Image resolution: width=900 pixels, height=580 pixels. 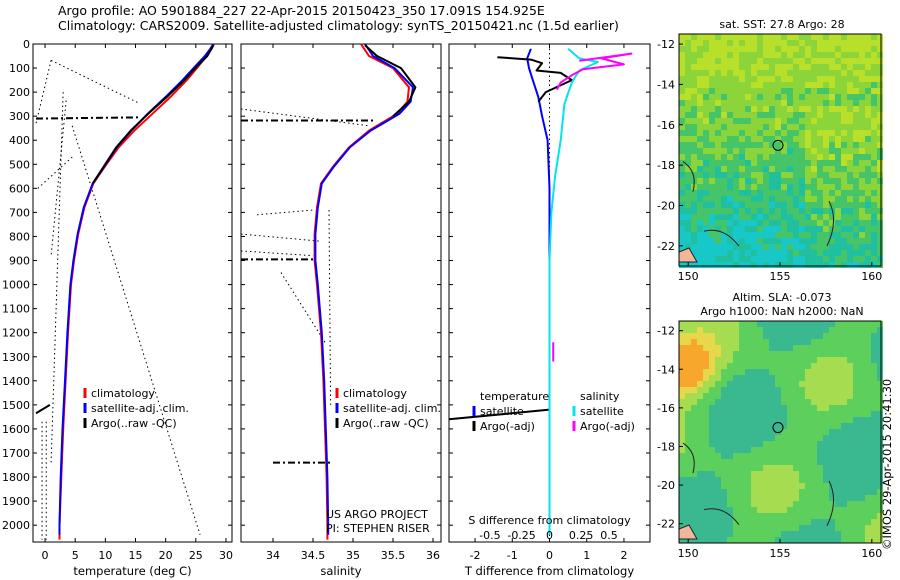 I want to click on map-y-tick-label: -16, so click(x=666, y=408).